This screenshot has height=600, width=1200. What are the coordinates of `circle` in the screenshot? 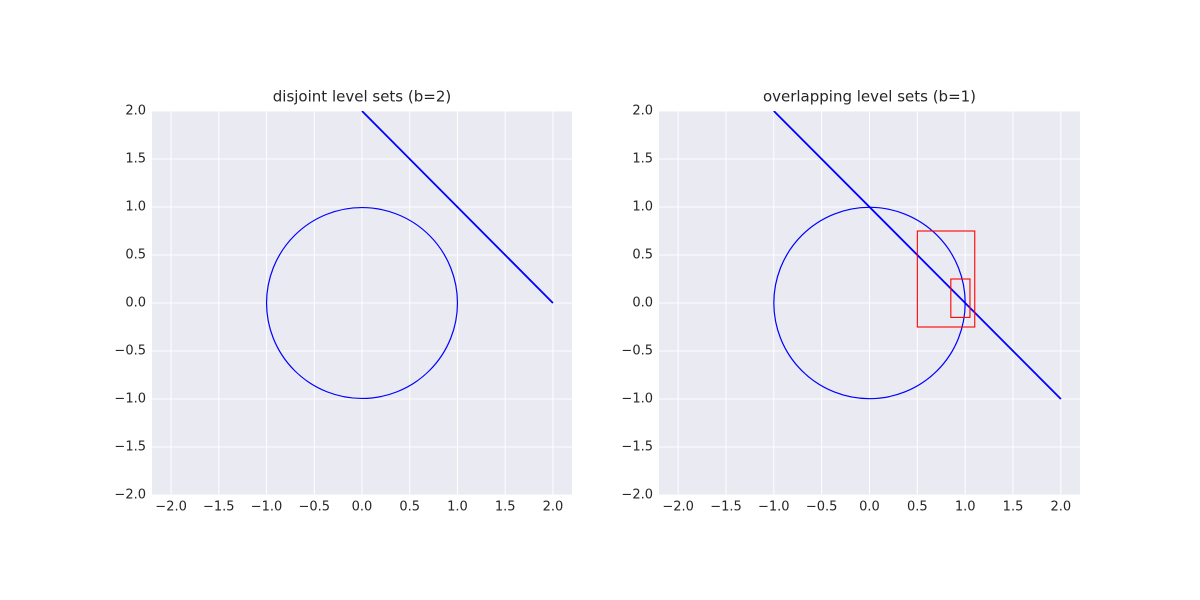 It's located at (362, 303).